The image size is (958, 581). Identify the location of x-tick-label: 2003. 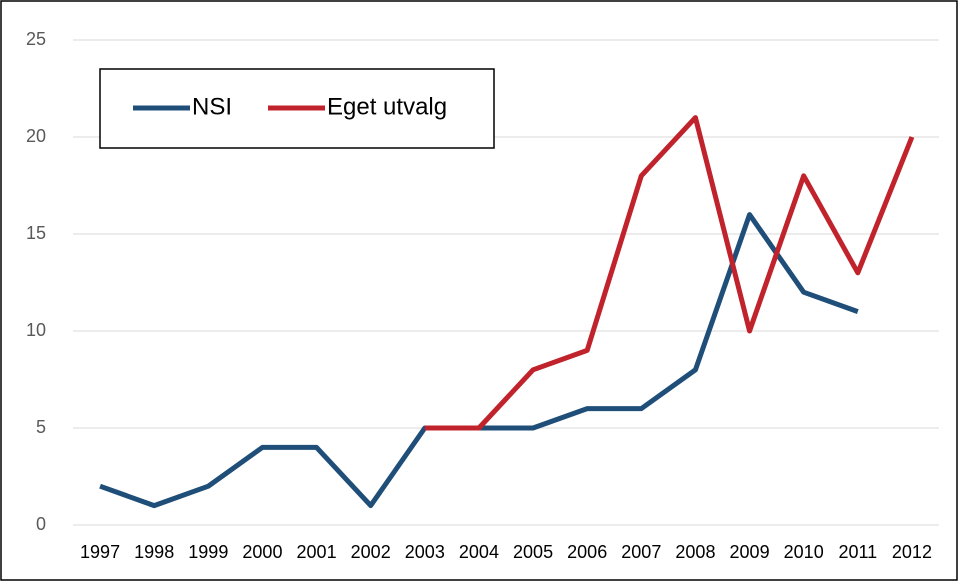
(425, 552).